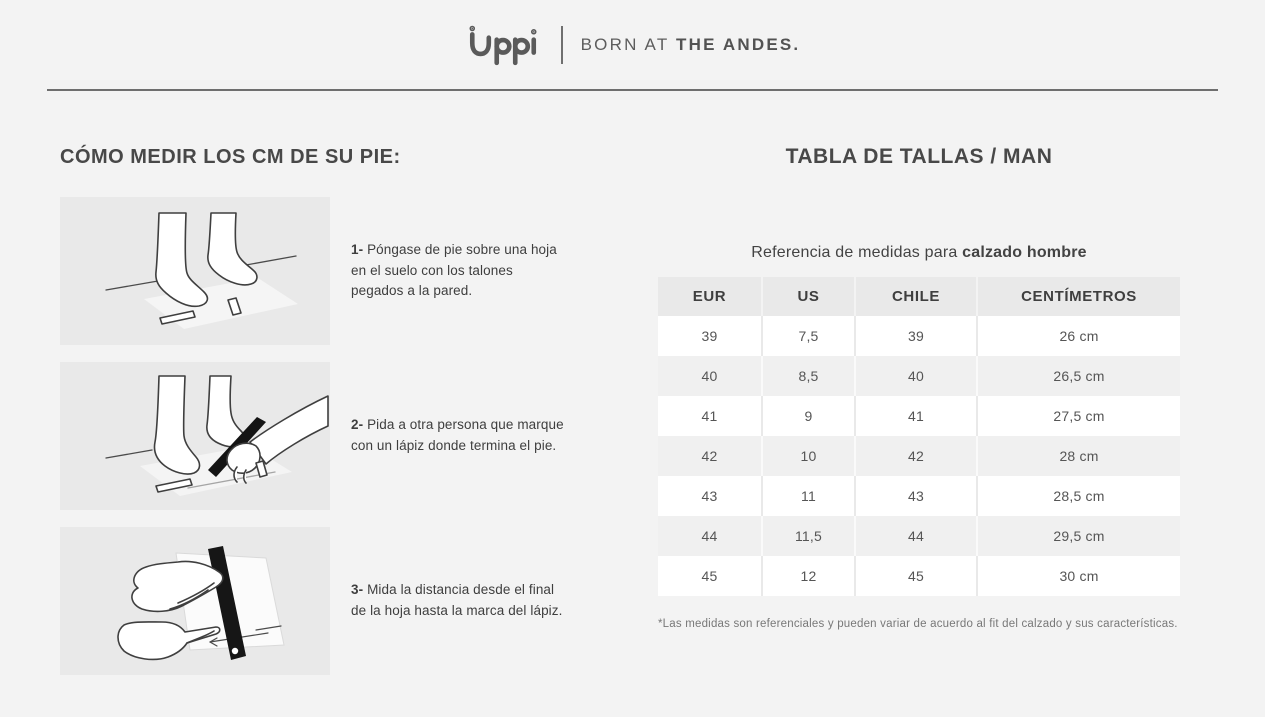  I want to click on measuring-instructions-title: CÓMO MEDIR LOS CM DE SU PIE:, so click(230, 157).